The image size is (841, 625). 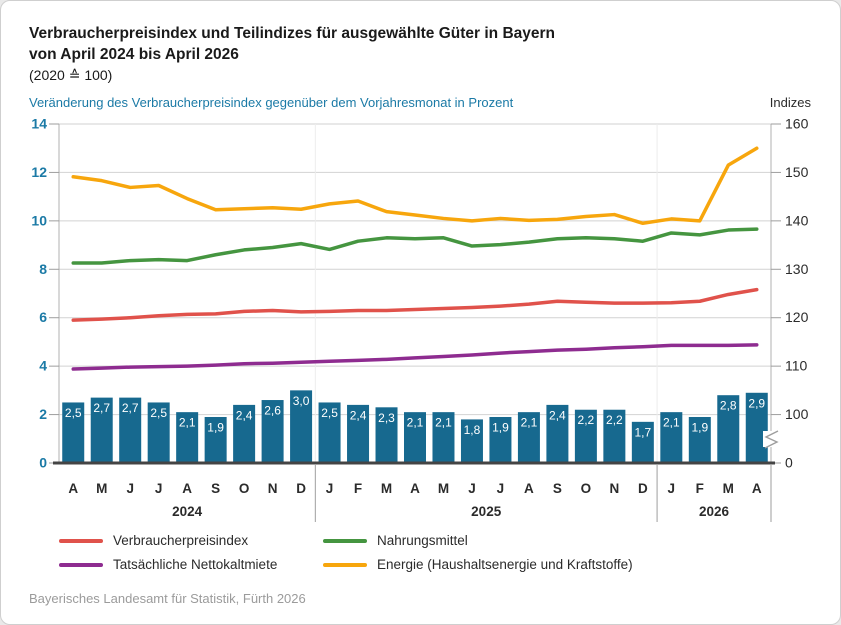 I want to click on bar-value-label: 2,8, so click(x=728, y=406).